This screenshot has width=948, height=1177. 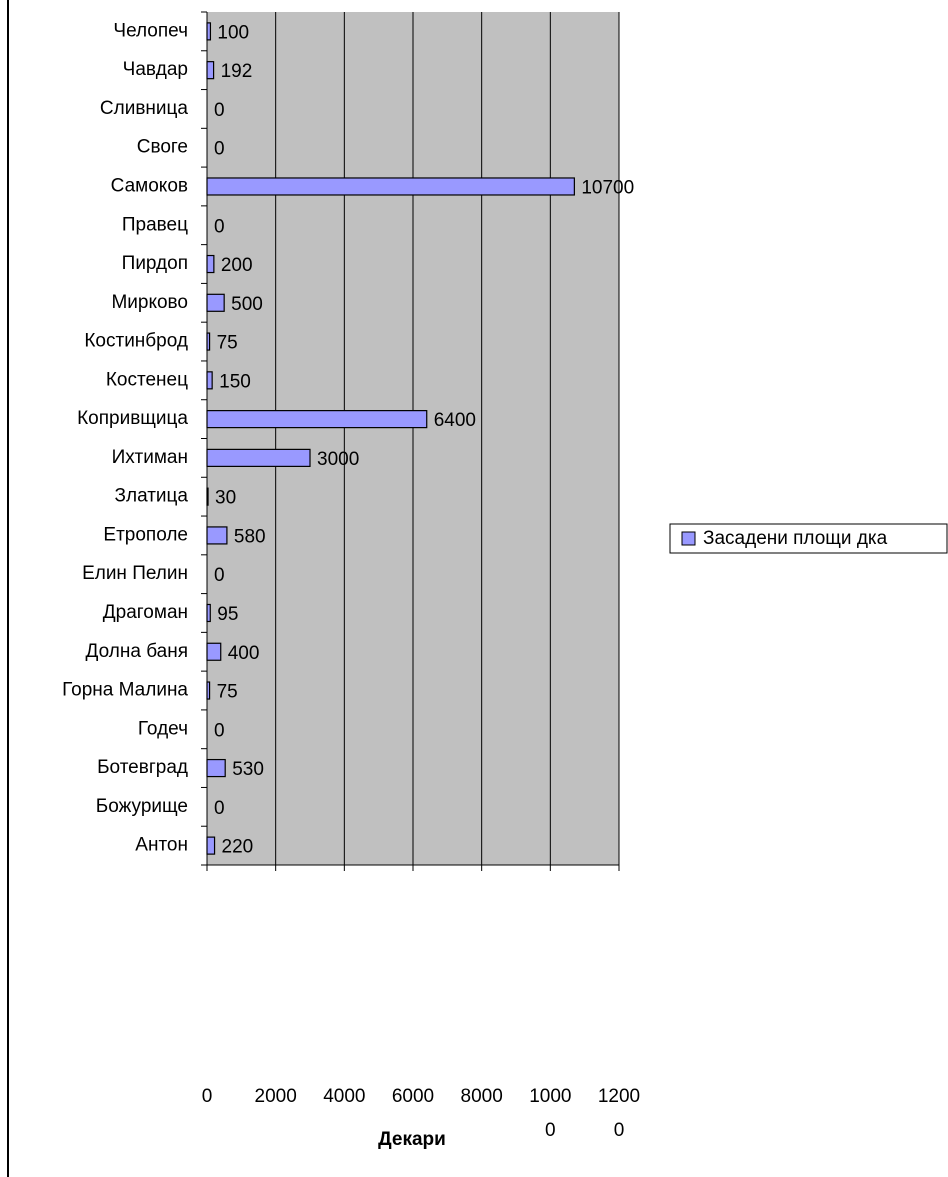 I want to click on y-tick-label: Етрополе, so click(x=145, y=534).